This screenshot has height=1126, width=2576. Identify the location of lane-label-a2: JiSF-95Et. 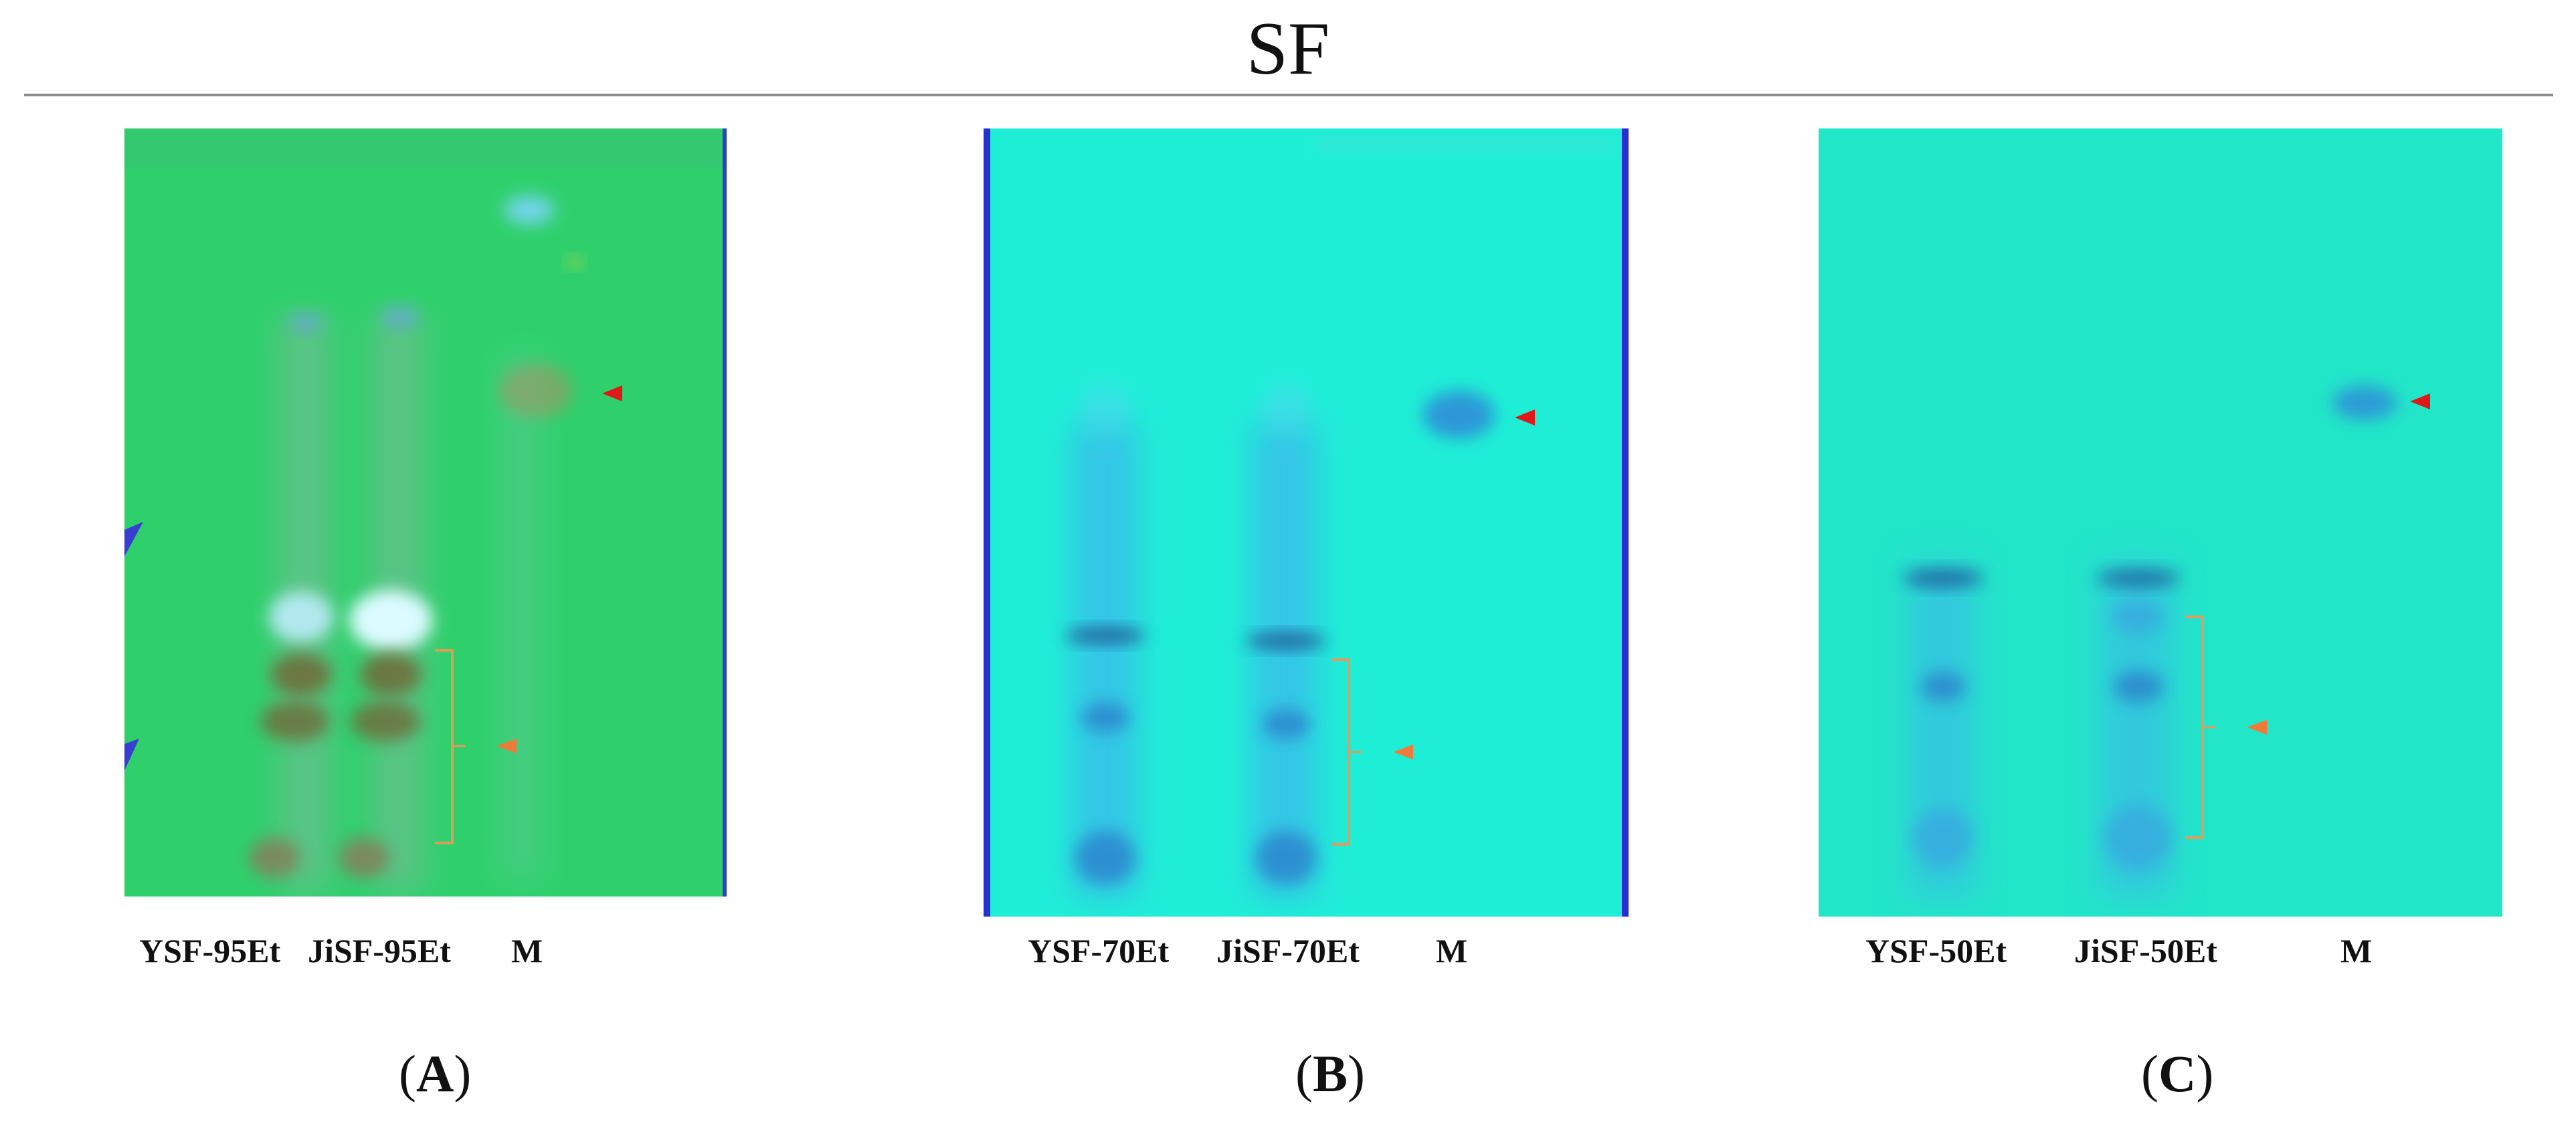
(379, 951).